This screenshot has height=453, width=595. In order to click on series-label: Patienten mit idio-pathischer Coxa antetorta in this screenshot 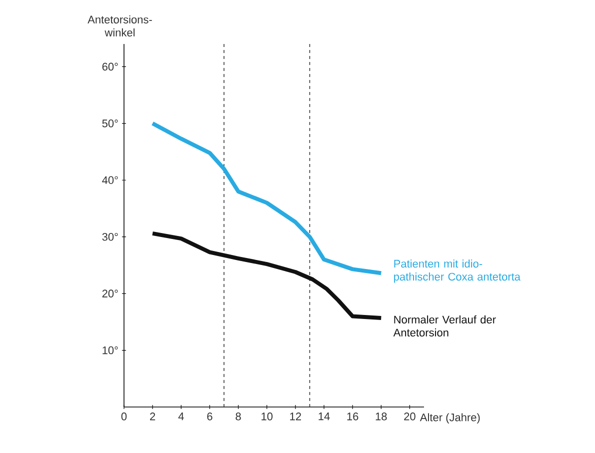, I will do `click(457, 271)`.